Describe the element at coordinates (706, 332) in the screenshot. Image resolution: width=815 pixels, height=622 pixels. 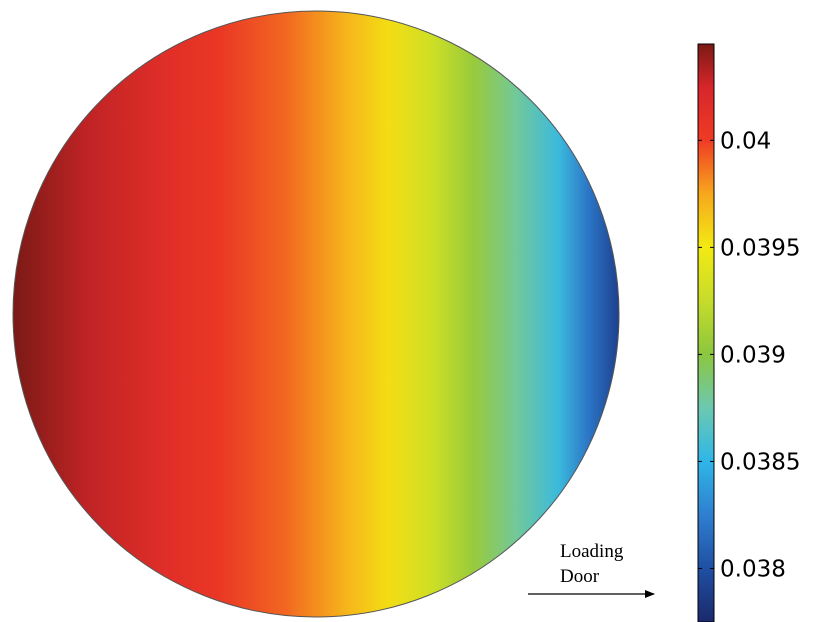
I see `colorbar-rect` at that location.